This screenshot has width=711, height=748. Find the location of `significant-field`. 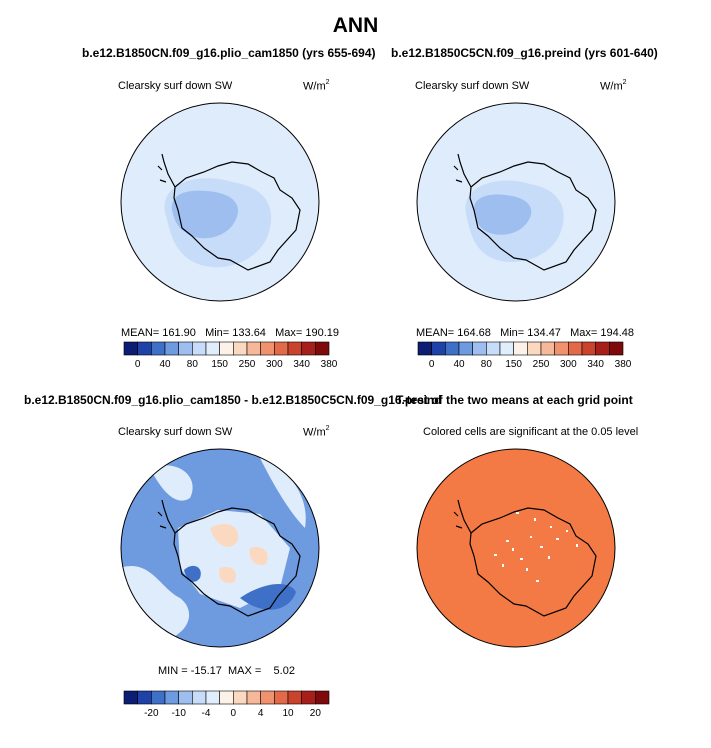

significant-field is located at coordinates (516, 548).